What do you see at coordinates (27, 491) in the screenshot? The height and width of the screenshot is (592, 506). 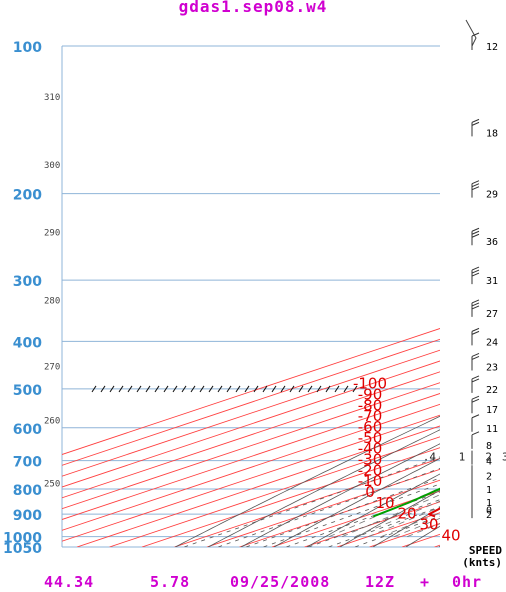 I see `pressure-label: 800` at bounding box center [27, 491].